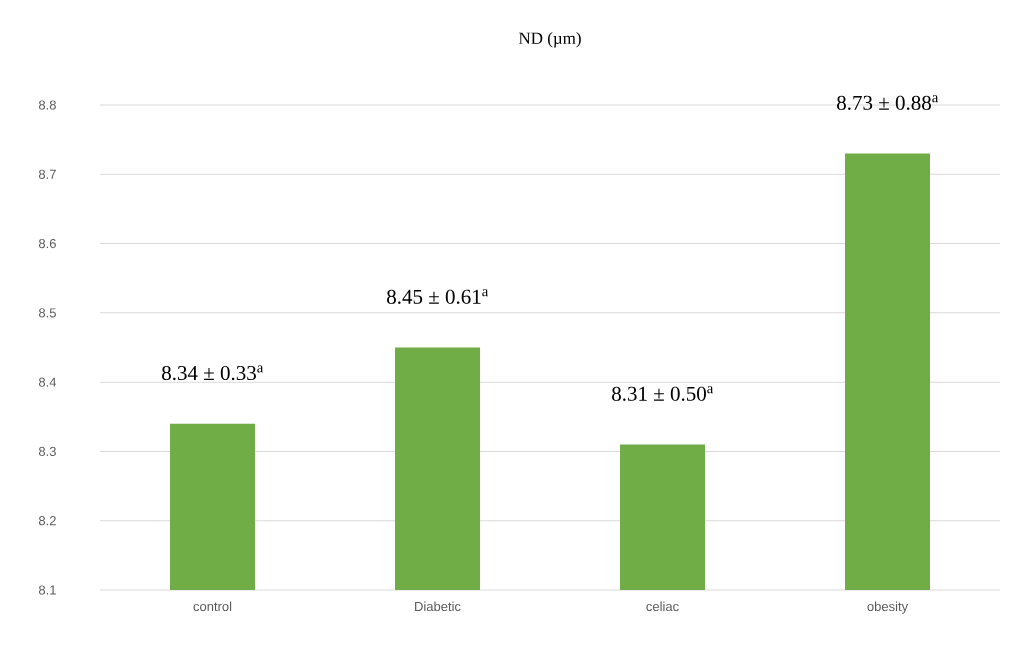 The width and height of the screenshot is (1035, 653). What do you see at coordinates (888, 607) in the screenshot?
I see `x-tick-label: obesity` at bounding box center [888, 607].